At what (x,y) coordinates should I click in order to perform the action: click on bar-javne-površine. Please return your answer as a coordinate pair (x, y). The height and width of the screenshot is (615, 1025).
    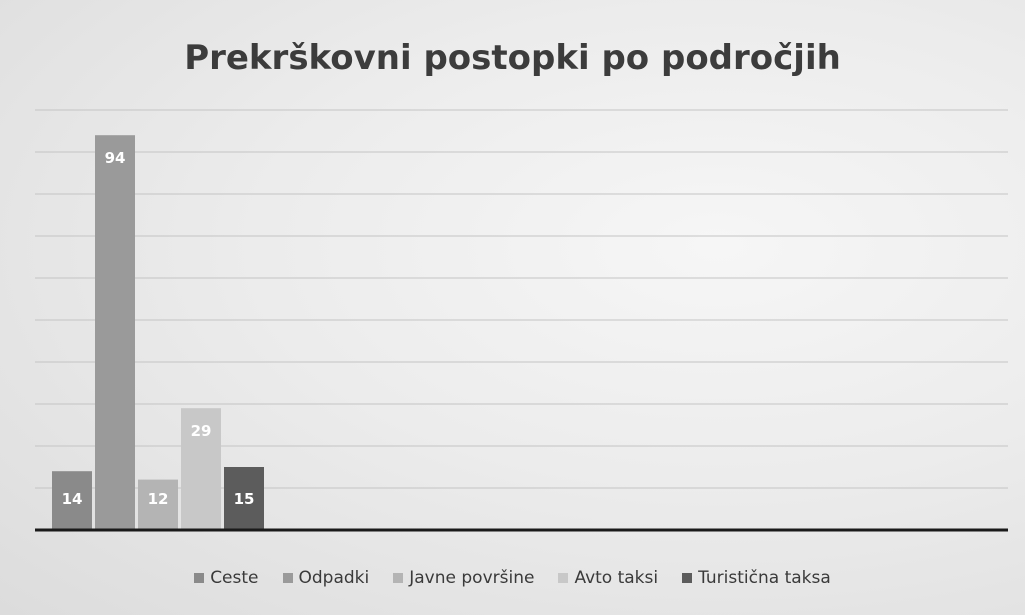
    Looking at the image, I should click on (158, 504).